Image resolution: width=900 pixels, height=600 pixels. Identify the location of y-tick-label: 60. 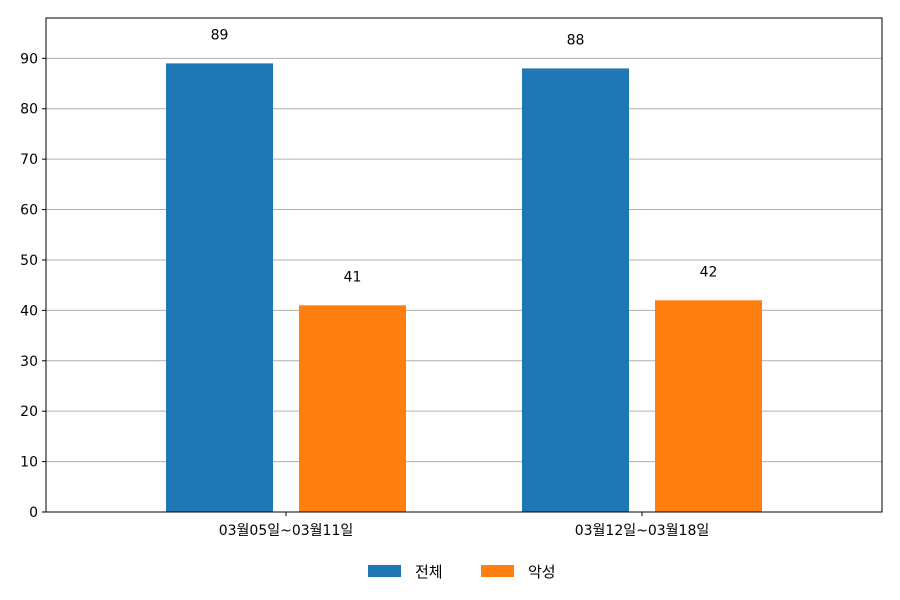
(29, 211).